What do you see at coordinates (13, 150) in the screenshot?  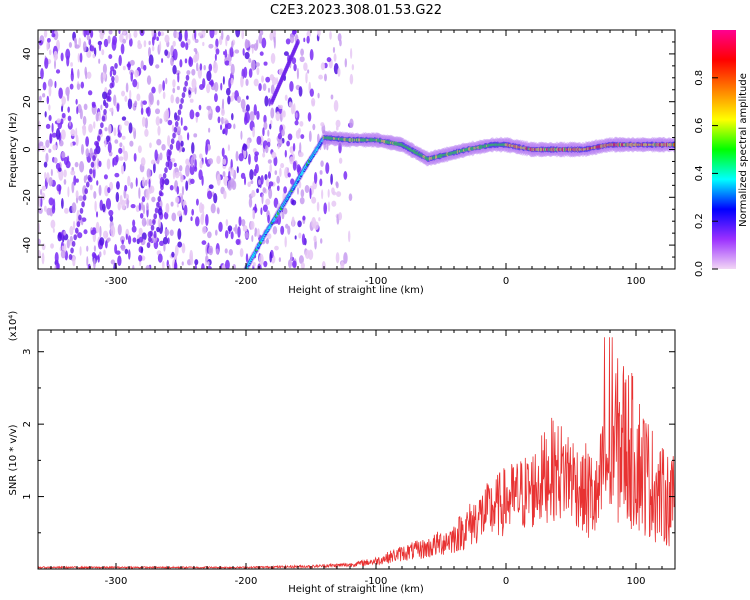 I see `spectrogram-y-label: Frequency (Hz)` at bounding box center [13, 150].